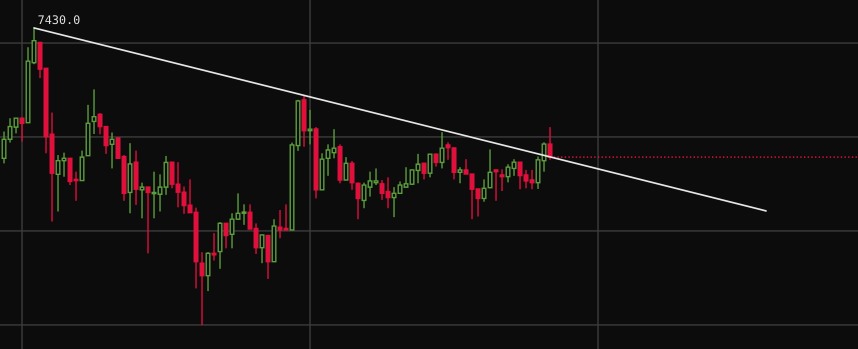  I want to click on text: 7430.0, so click(59, 19).